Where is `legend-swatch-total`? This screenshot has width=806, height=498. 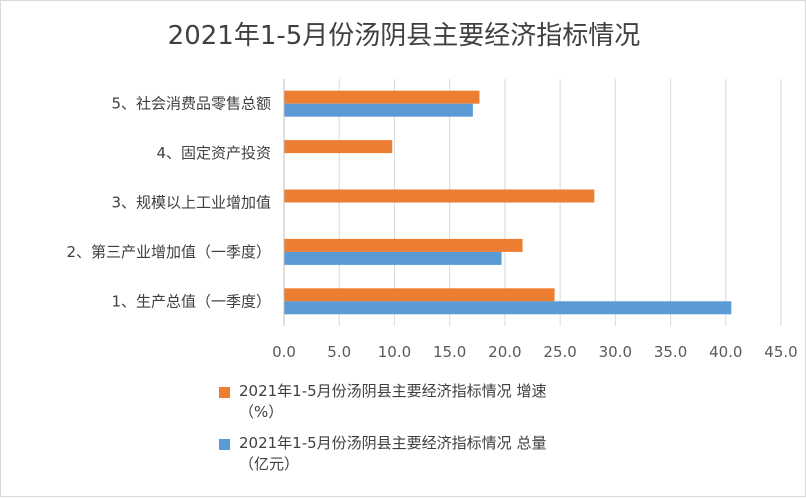
legend-swatch-total is located at coordinates (224, 444).